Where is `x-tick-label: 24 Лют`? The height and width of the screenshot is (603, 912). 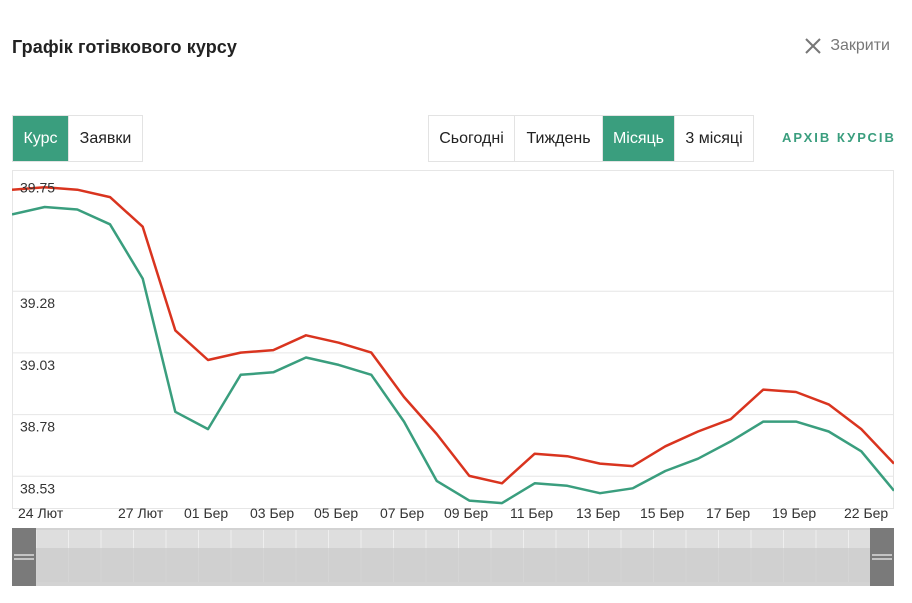 x-tick-label: 24 Лют is located at coordinates (41, 513).